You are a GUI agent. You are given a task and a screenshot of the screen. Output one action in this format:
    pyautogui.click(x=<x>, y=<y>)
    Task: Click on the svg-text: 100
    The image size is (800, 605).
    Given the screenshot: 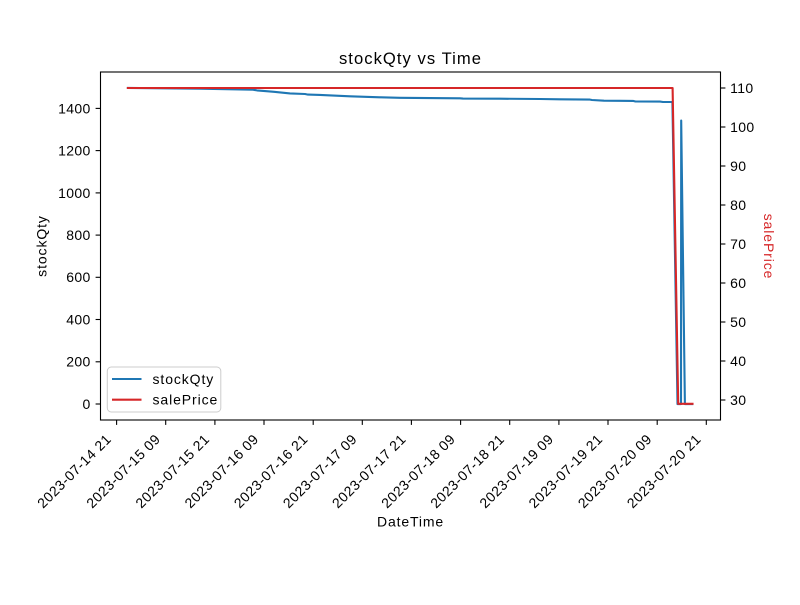 What is the action you would take?
    pyautogui.click(x=742, y=127)
    